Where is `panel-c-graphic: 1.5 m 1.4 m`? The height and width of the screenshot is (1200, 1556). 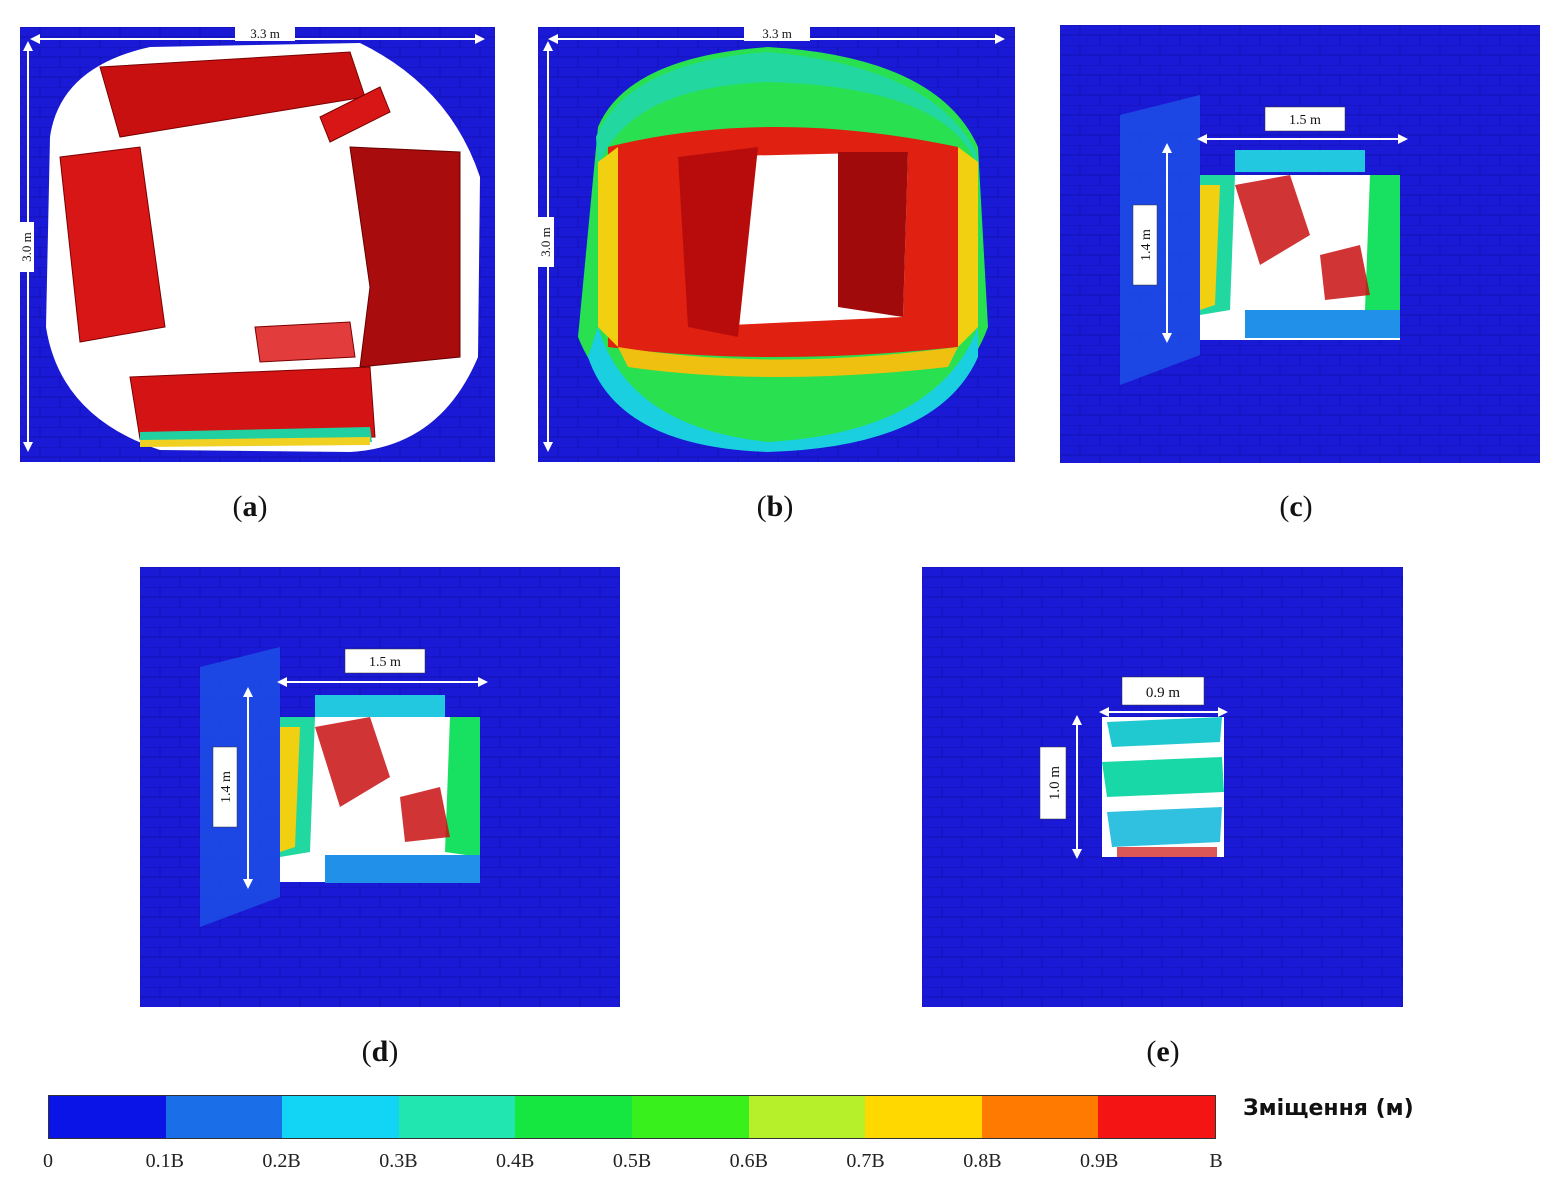
panel-c-graphic: 1.5 m 1.4 m is located at coordinates (1300, 244).